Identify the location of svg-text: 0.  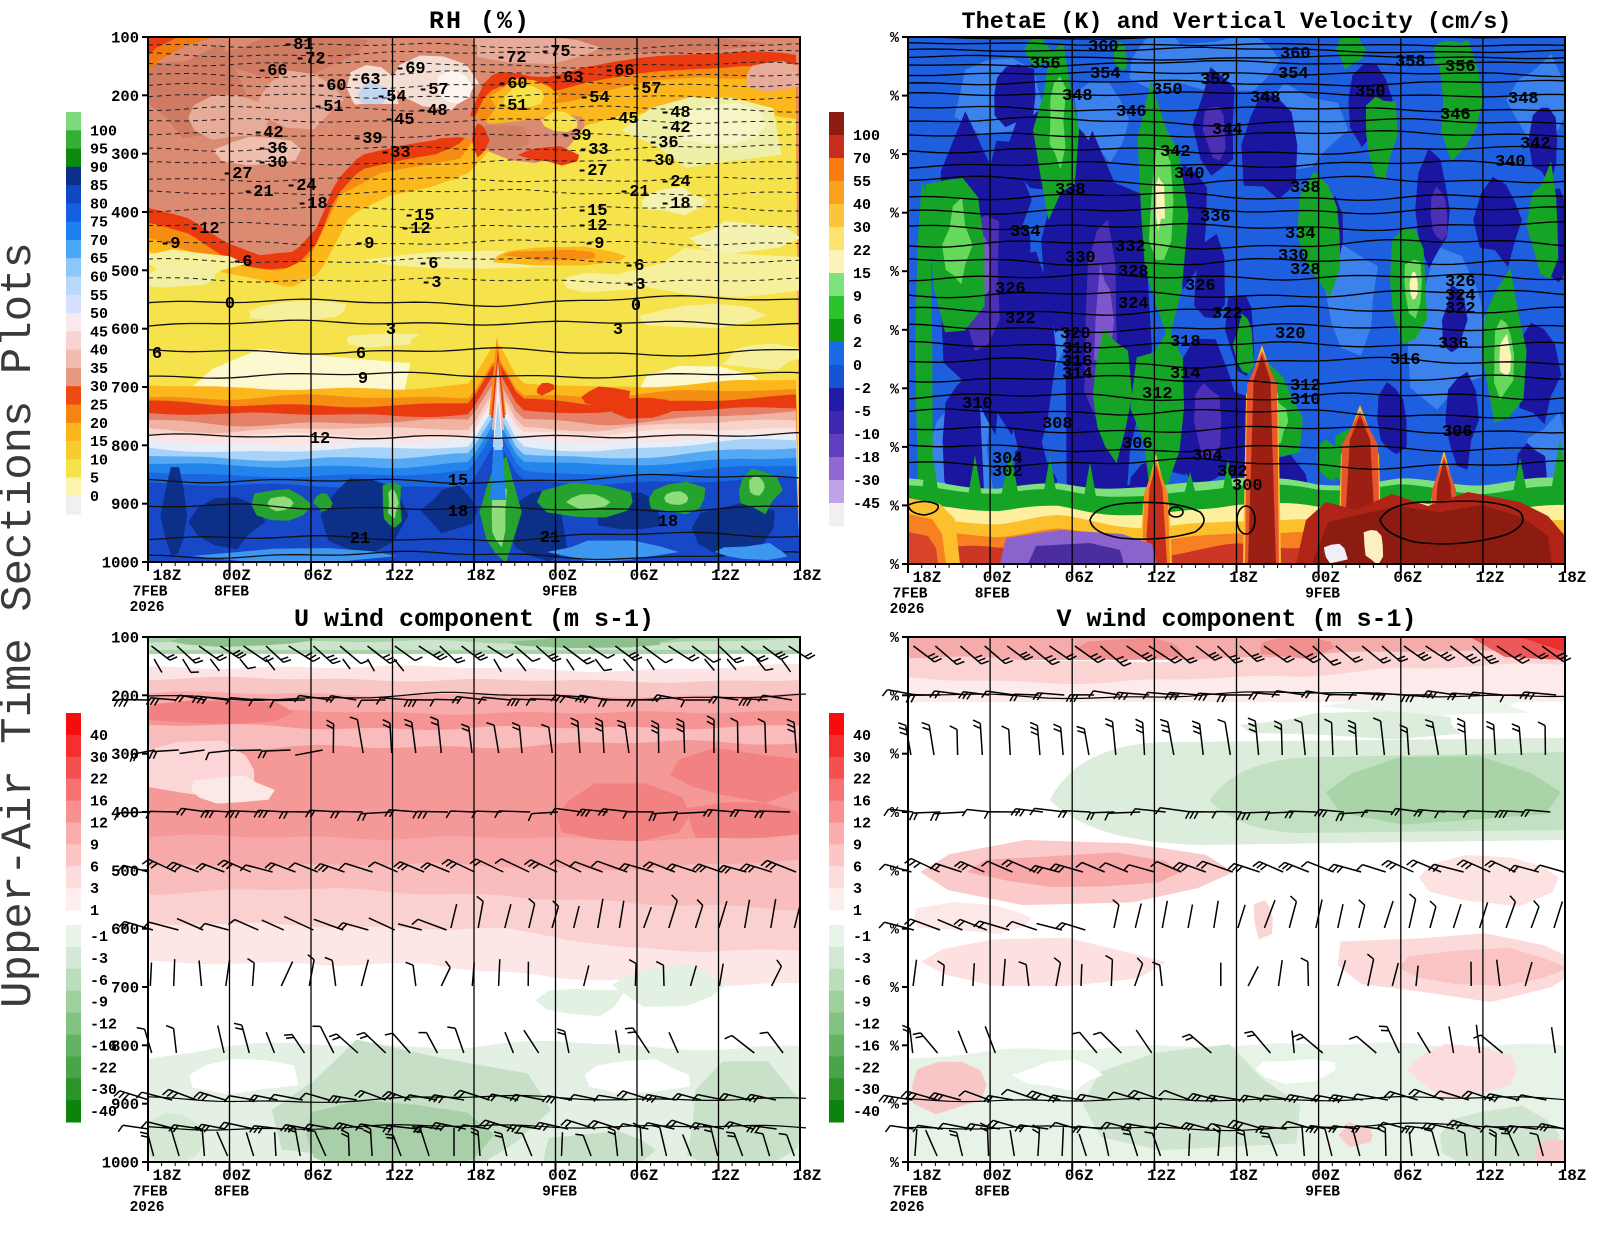
(94, 497).